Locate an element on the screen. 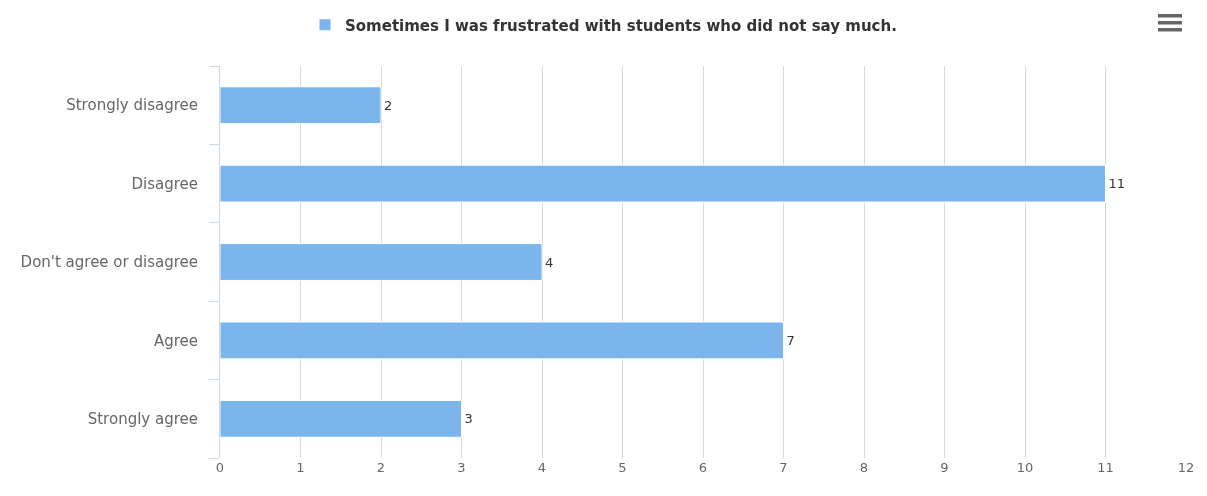  y-tick-label: Disagree is located at coordinates (164, 183).